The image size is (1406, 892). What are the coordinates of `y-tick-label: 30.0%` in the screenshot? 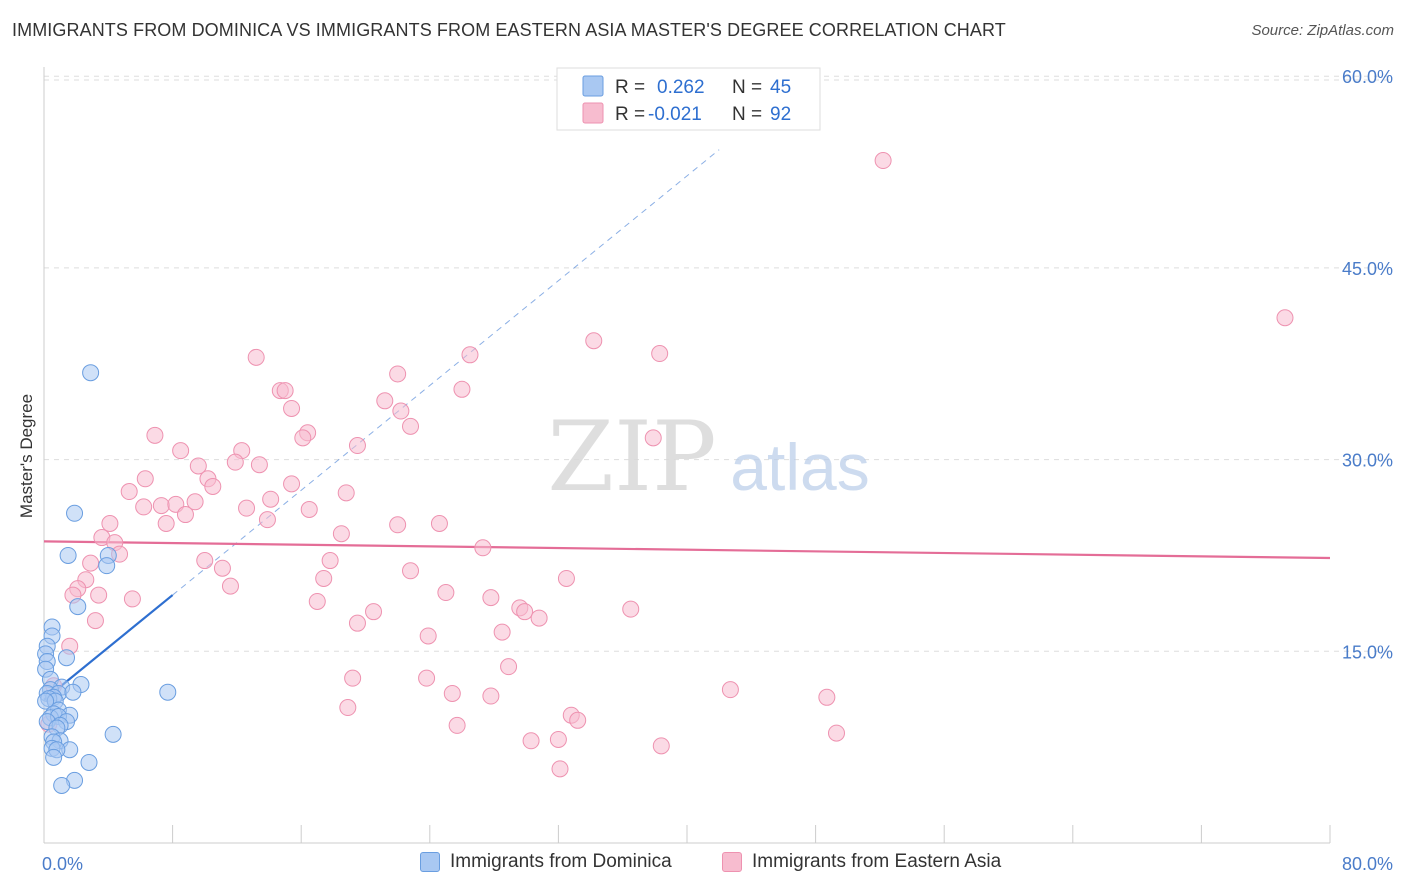 It's located at (1367, 461).